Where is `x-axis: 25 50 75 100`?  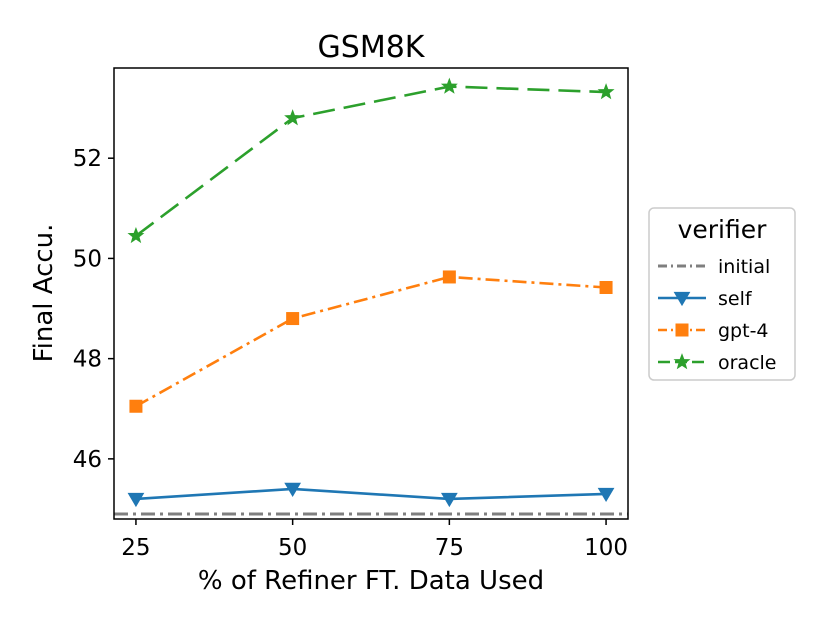 x-axis: 25 50 75 100 is located at coordinates (374, 540).